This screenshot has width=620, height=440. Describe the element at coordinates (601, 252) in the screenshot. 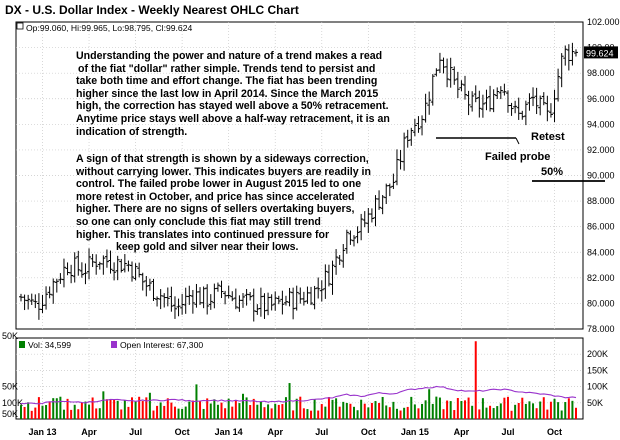

I see `price-tick-label: 84.000` at that location.